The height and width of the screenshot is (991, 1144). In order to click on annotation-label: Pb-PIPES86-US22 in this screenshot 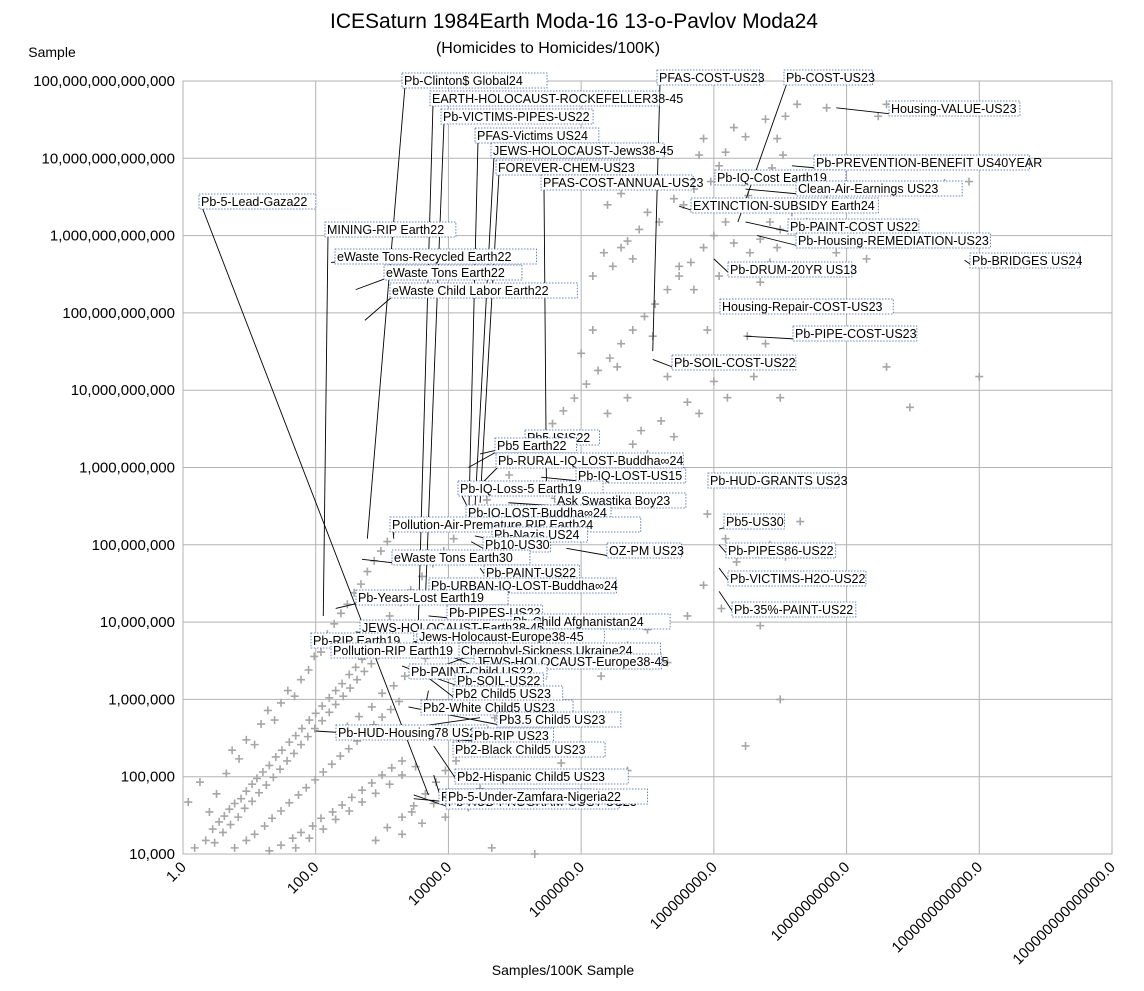, I will do `click(781, 551)`.